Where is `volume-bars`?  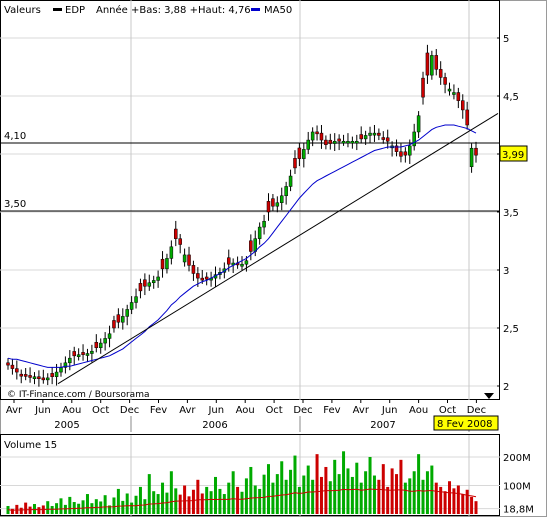
volume-bars is located at coordinates (242, 482).